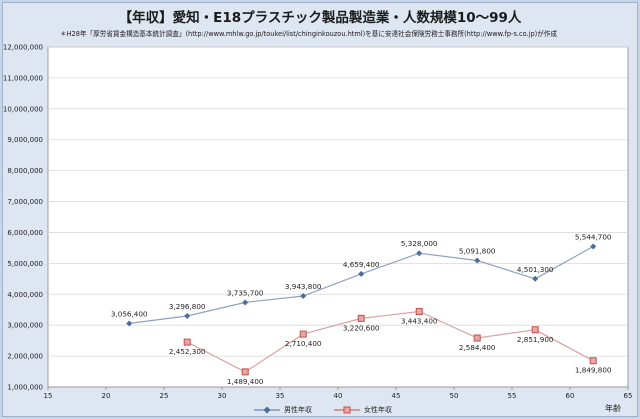  What do you see at coordinates (25, 326) in the screenshot?
I see `y-tick-label: 3,000,000` at bounding box center [25, 326].